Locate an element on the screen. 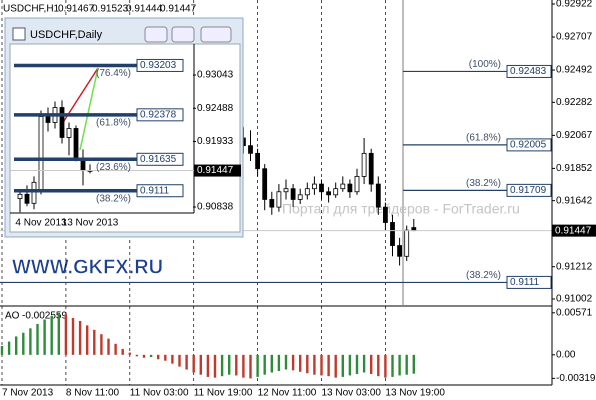 Image resolution: width=596 pixels, height=400 pixels. y-tick-label: 0.92488 is located at coordinates (215, 108).